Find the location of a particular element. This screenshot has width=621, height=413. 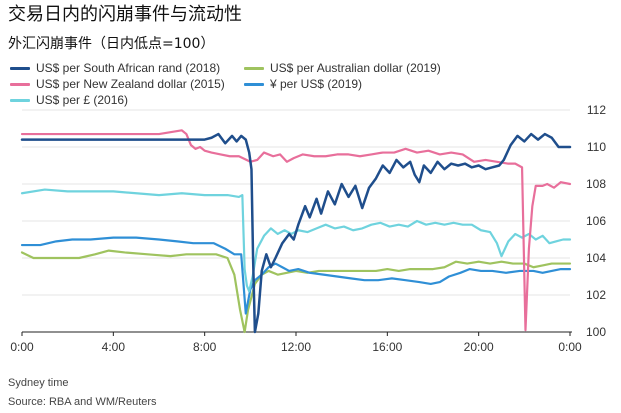

legend-swatch-nz is located at coordinates (20, 84).